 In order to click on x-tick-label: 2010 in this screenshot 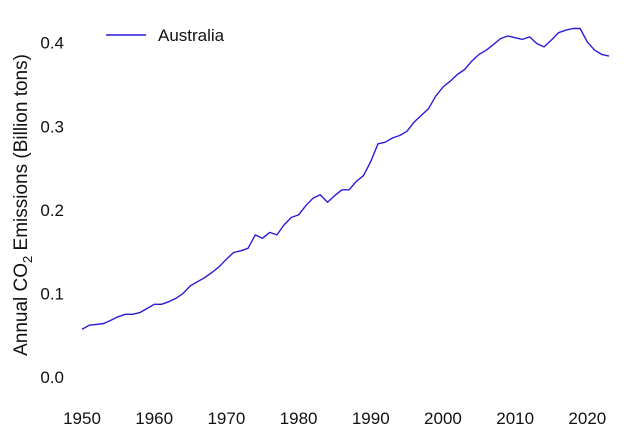, I will do `click(515, 418)`.